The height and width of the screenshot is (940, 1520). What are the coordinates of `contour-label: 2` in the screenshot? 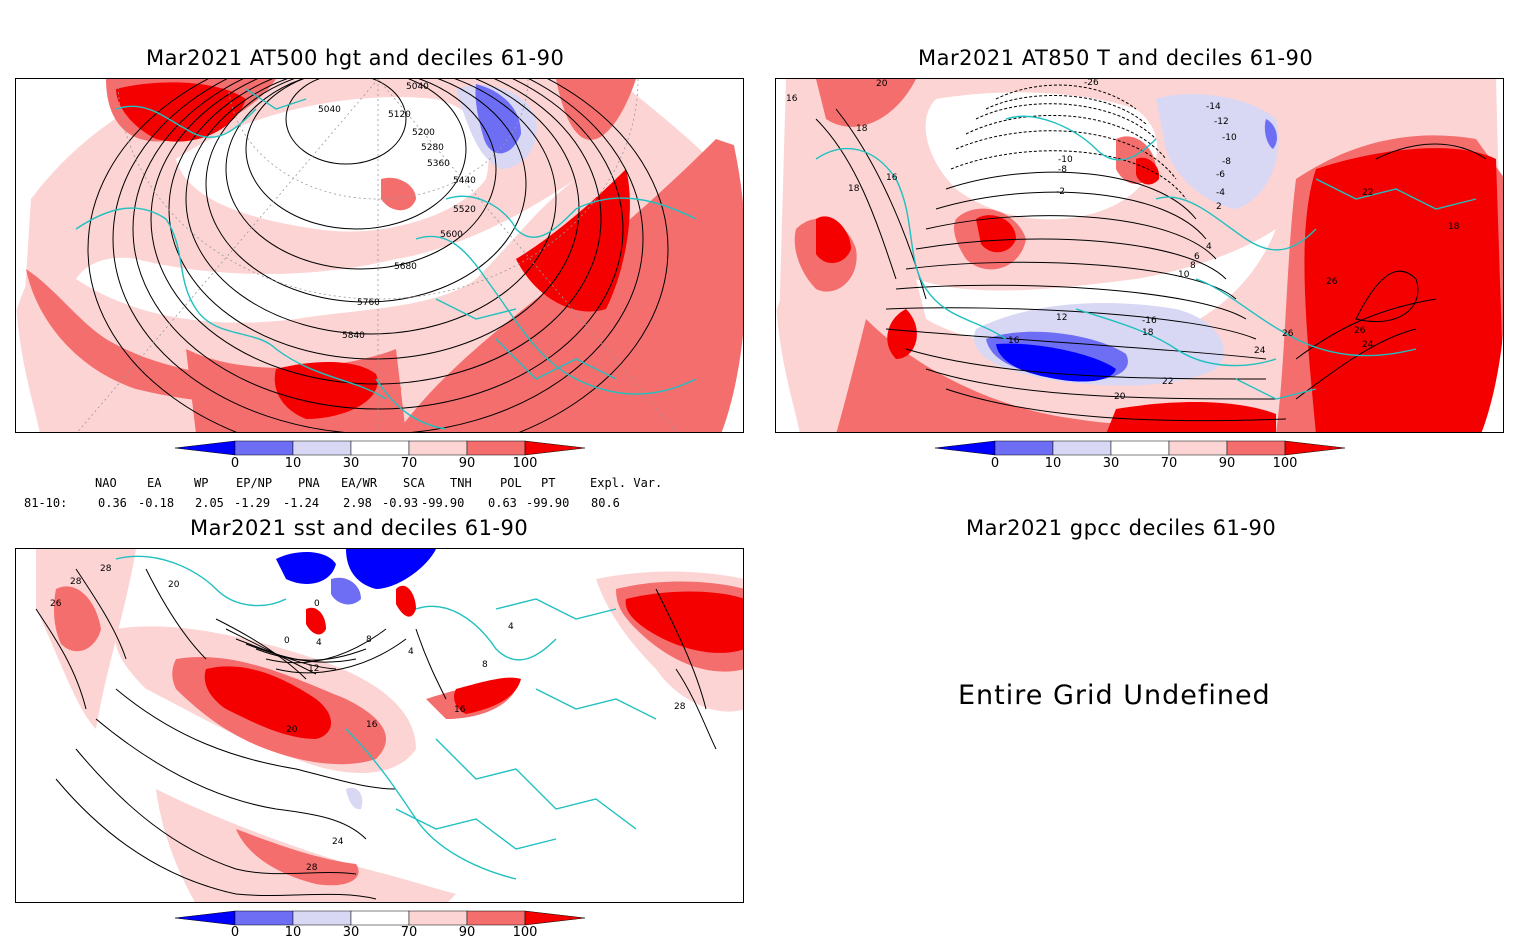 It's located at (1219, 207).